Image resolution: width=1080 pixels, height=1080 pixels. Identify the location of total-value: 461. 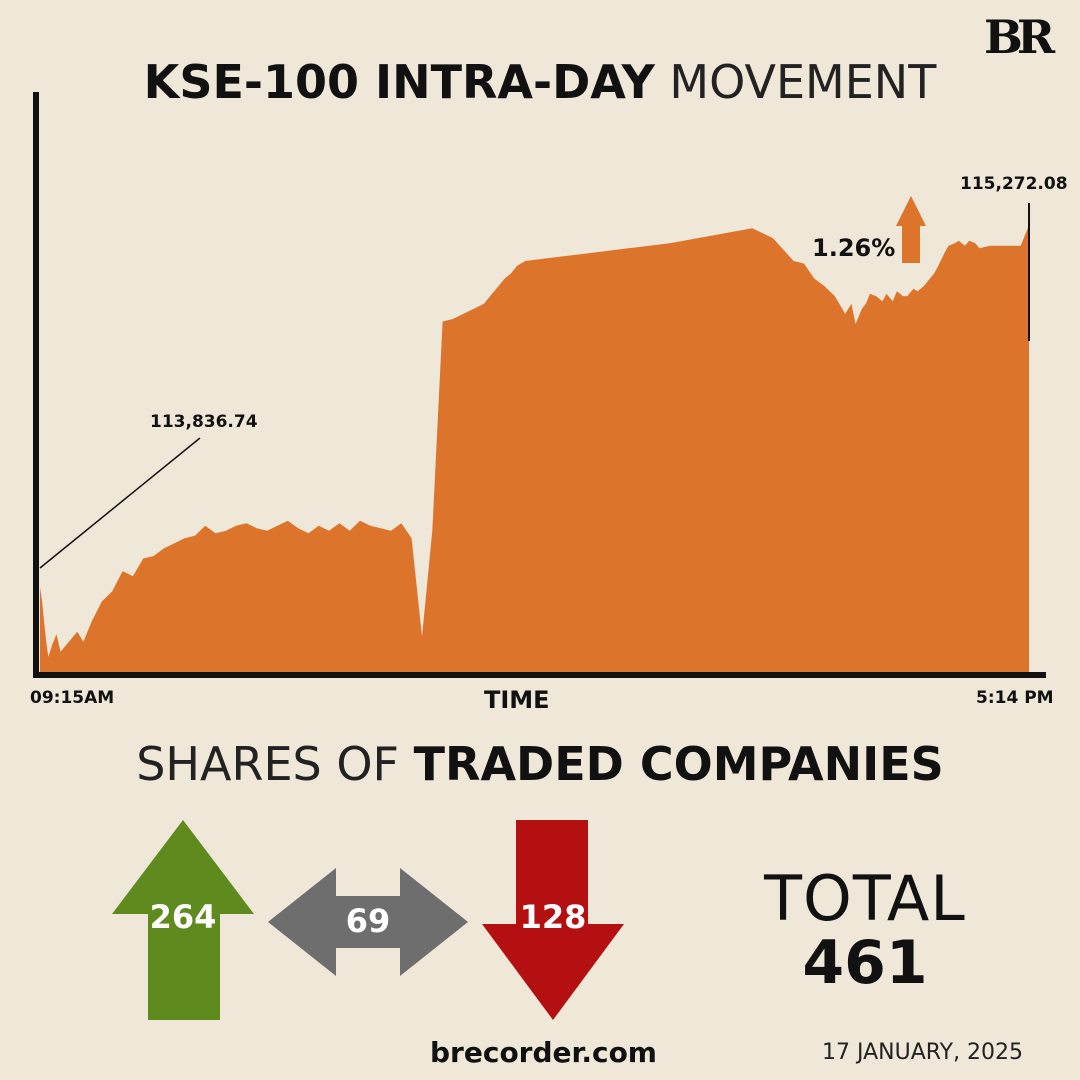
(865, 963).